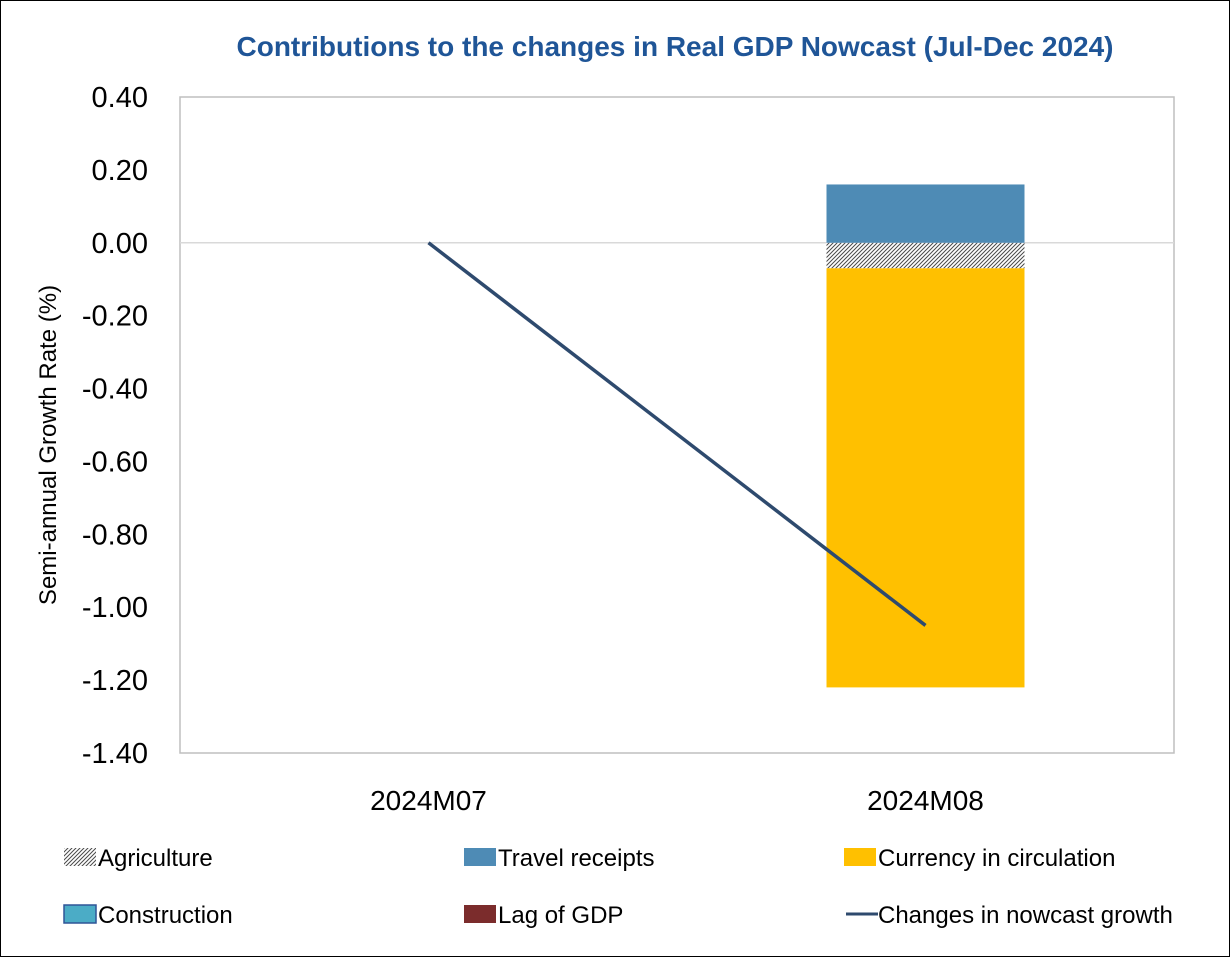  I want to click on bar-layer, so click(925, 436).